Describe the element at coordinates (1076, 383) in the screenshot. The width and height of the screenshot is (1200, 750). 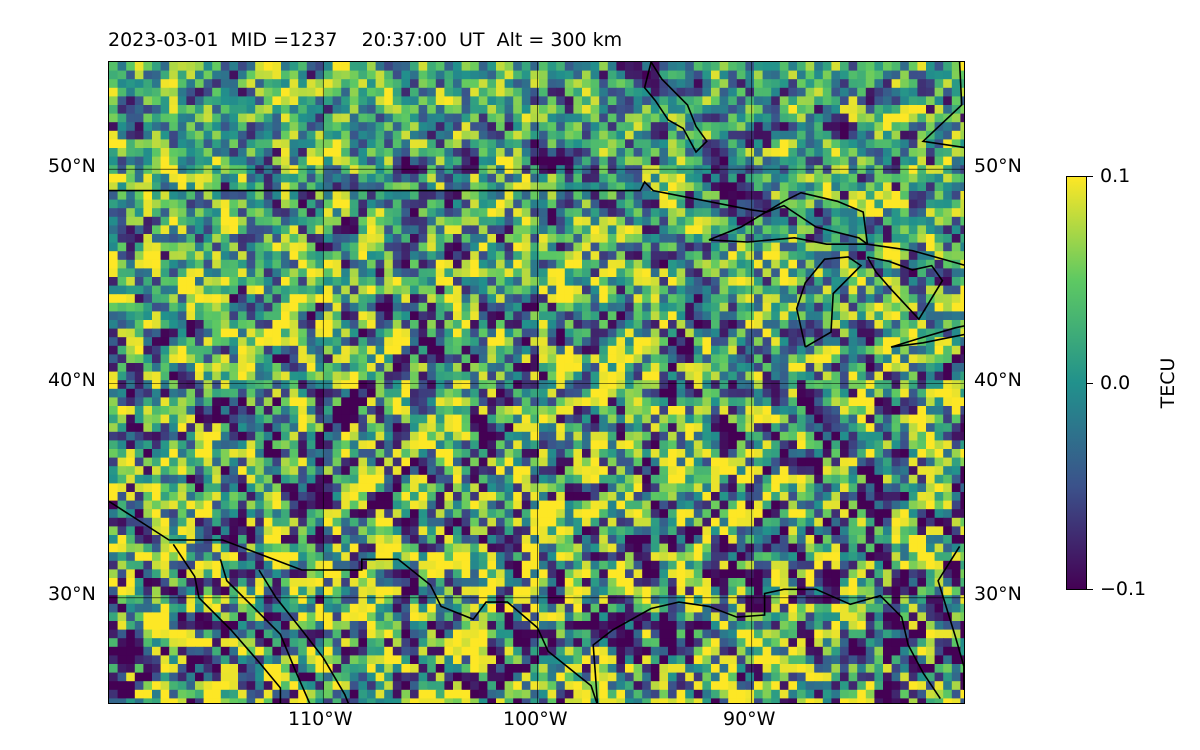
I see `colorbar` at that location.